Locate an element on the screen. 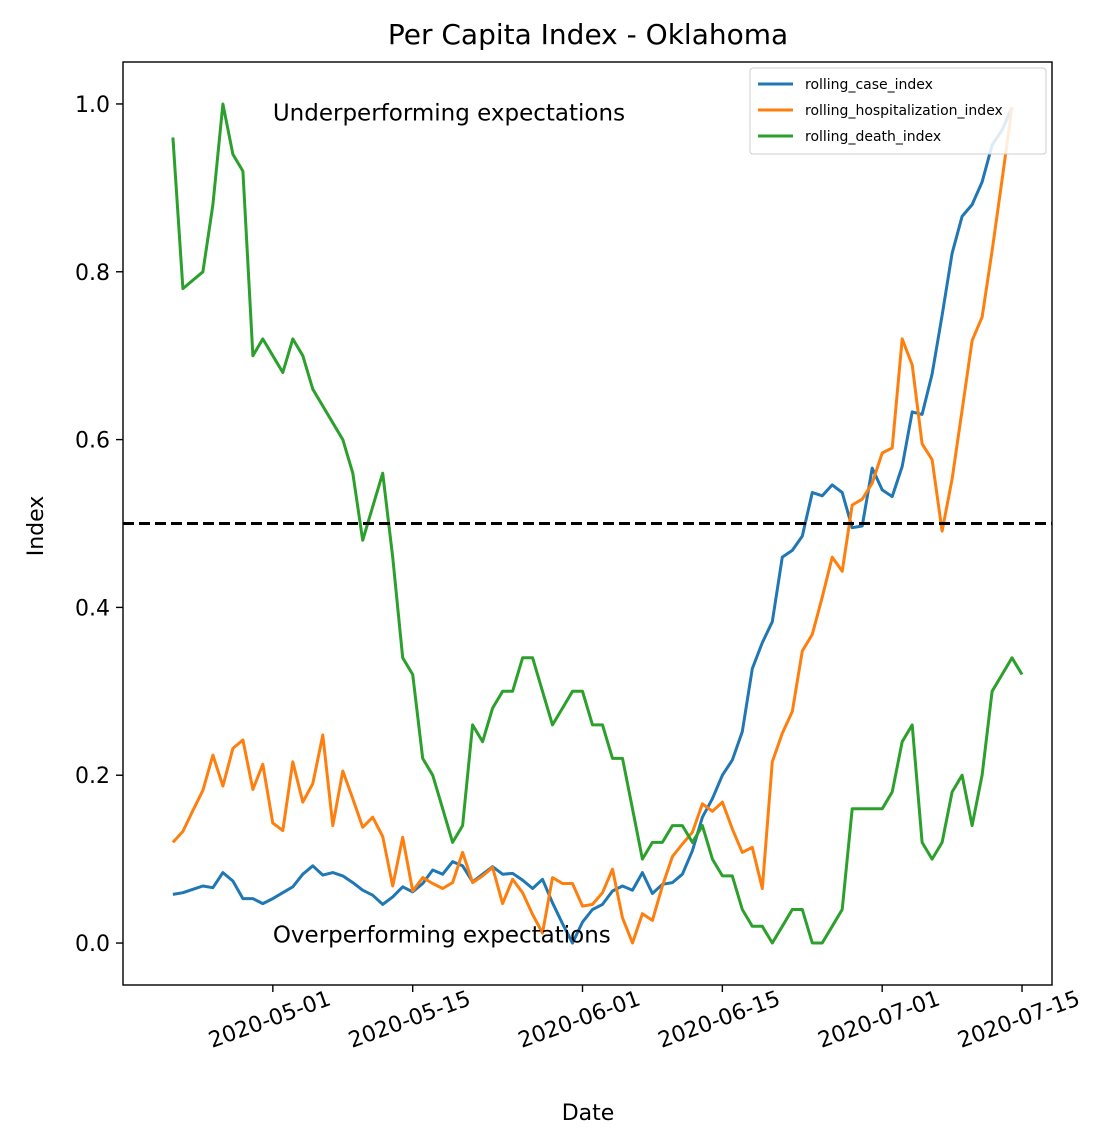 This screenshot has height=1146, width=1111. y-axis: 0.0 0.2 0.4 0.6 0.8 1.0 is located at coordinates (99, 525).